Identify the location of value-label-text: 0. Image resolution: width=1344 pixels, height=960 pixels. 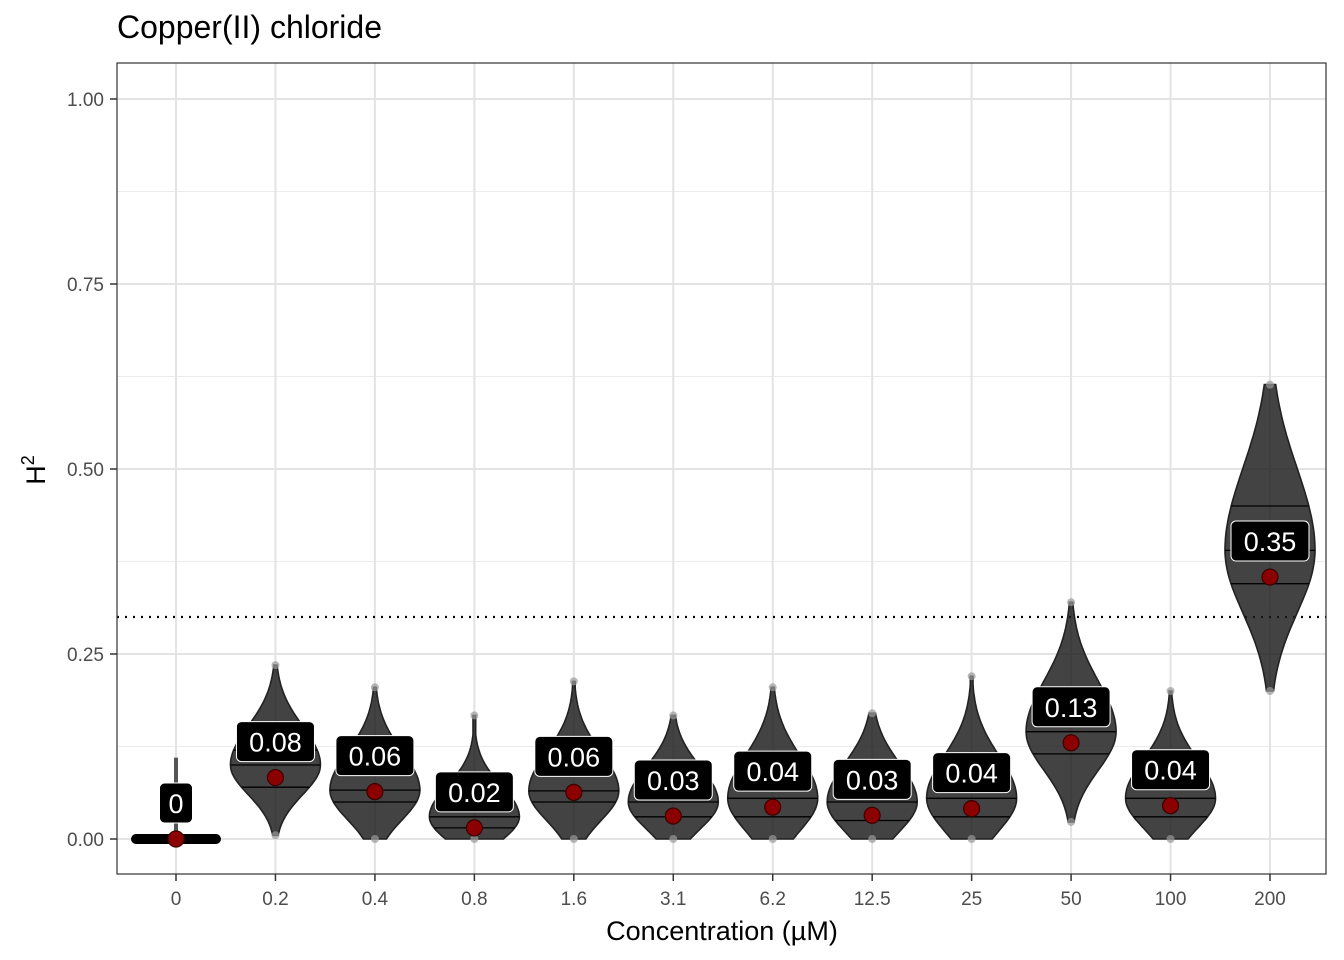
(175, 804).